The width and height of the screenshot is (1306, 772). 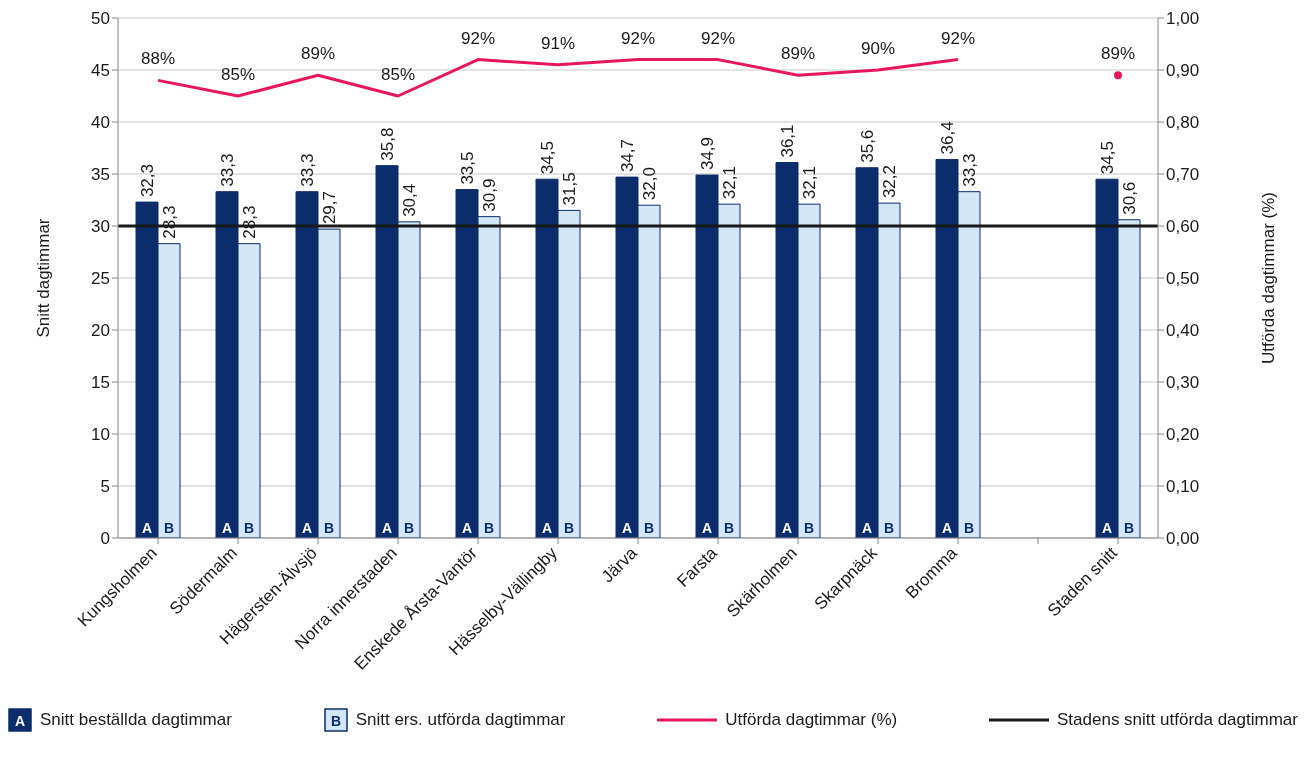 What do you see at coordinates (147, 180) in the screenshot?
I see `data-label: 32,3` at bounding box center [147, 180].